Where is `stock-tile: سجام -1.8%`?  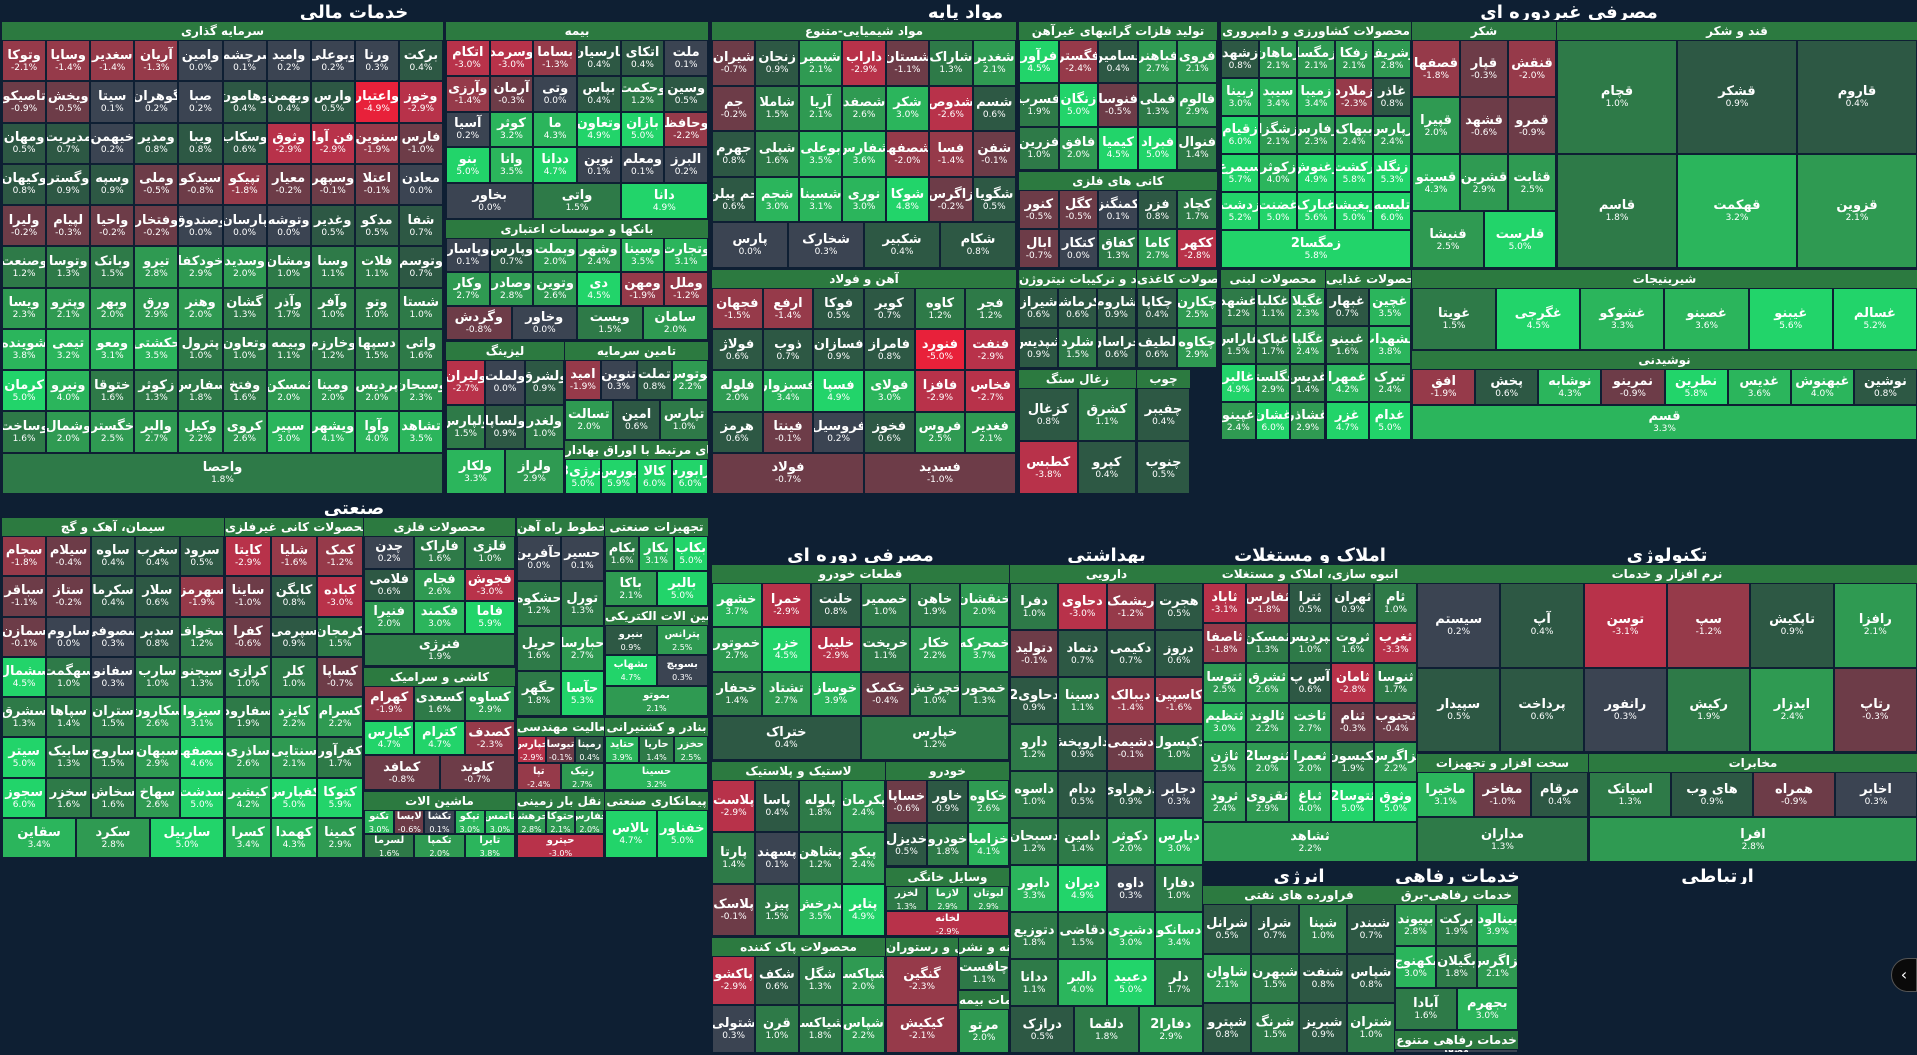
stock-tile: سجام -1.8% is located at coordinates (24, 556).